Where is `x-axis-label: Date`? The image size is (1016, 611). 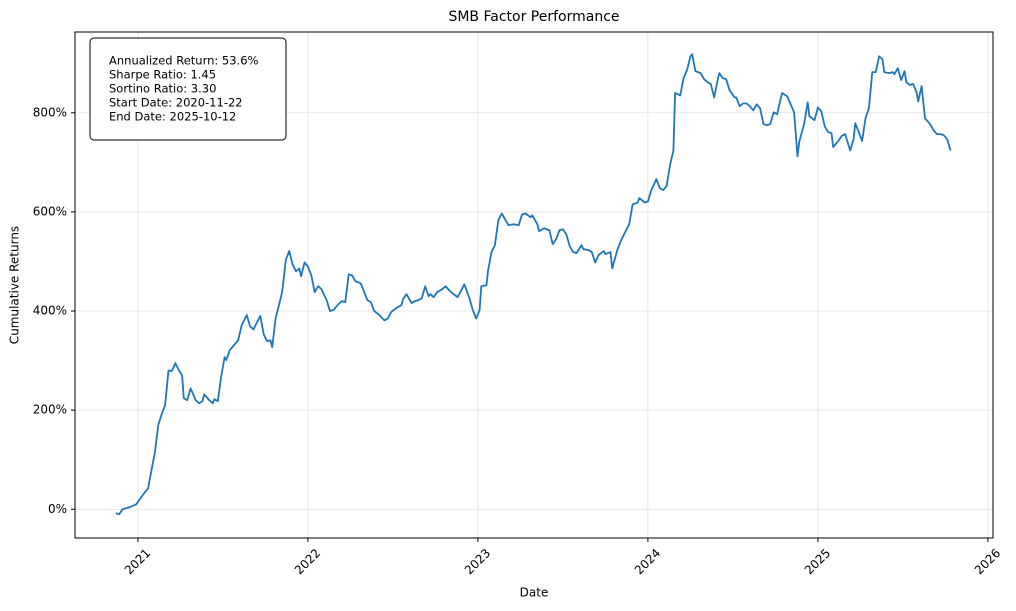 x-axis-label: Date is located at coordinates (534, 593).